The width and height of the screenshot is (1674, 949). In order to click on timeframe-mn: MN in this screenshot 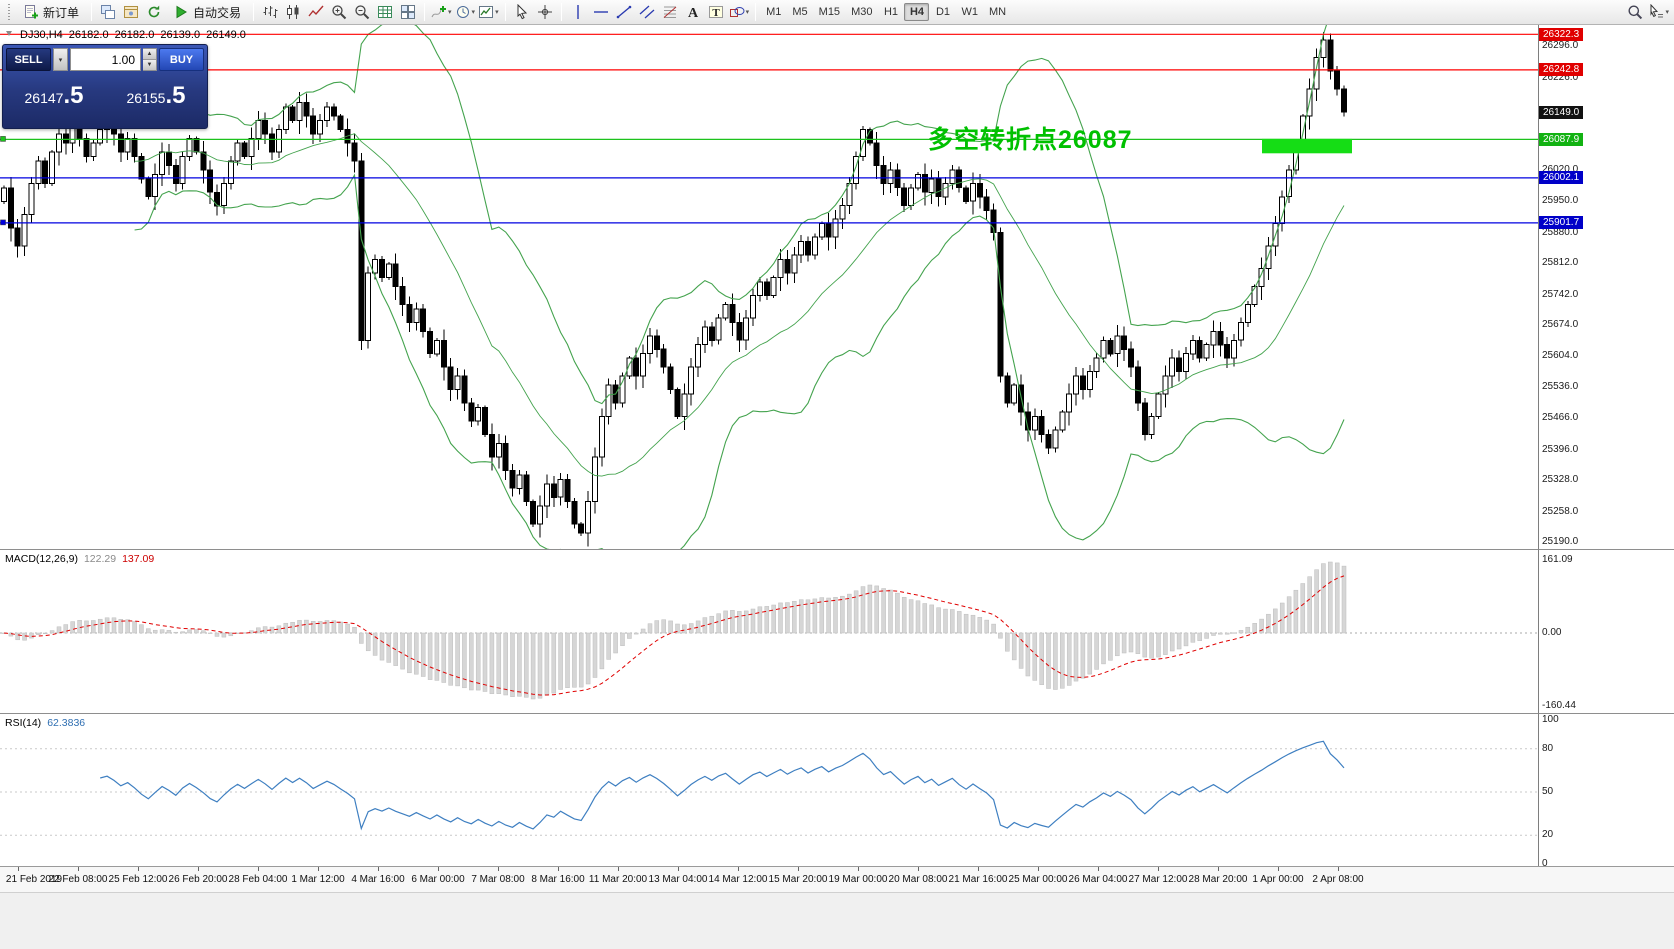, I will do `click(997, 12)`.